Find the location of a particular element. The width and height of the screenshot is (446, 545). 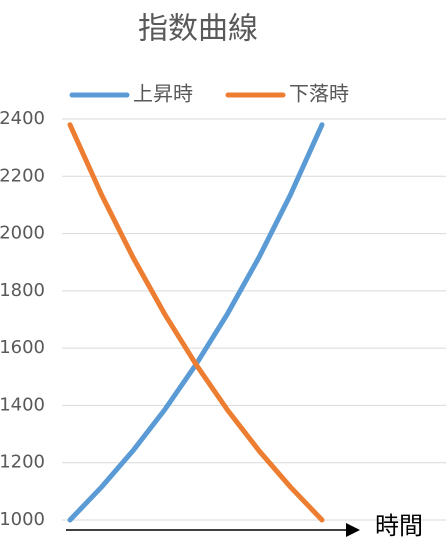

y-tick-label: 2400 is located at coordinates (22, 118).